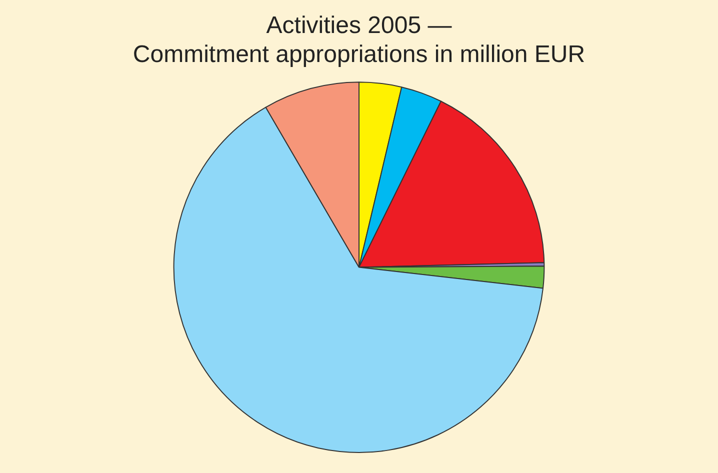  What do you see at coordinates (359, 40) in the screenshot?
I see `chart-title: Activities 2005 — Commitment appropriations in million EUR` at bounding box center [359, 40].